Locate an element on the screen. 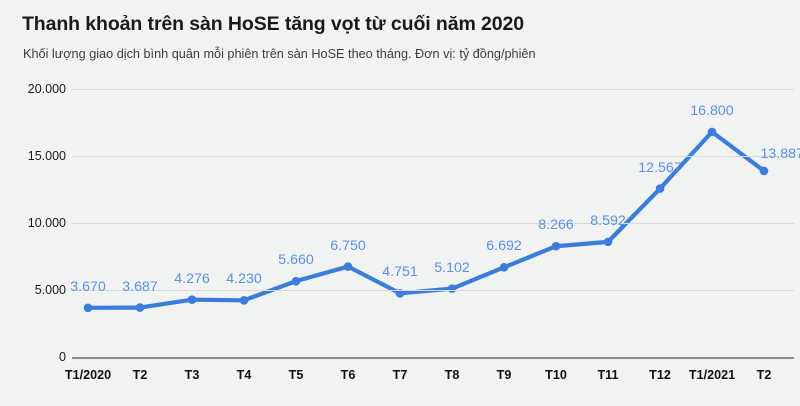 The width and height of the screenshot is (800, 406). x-axis-tick-label: T9 is located at coordinates (504, 375).